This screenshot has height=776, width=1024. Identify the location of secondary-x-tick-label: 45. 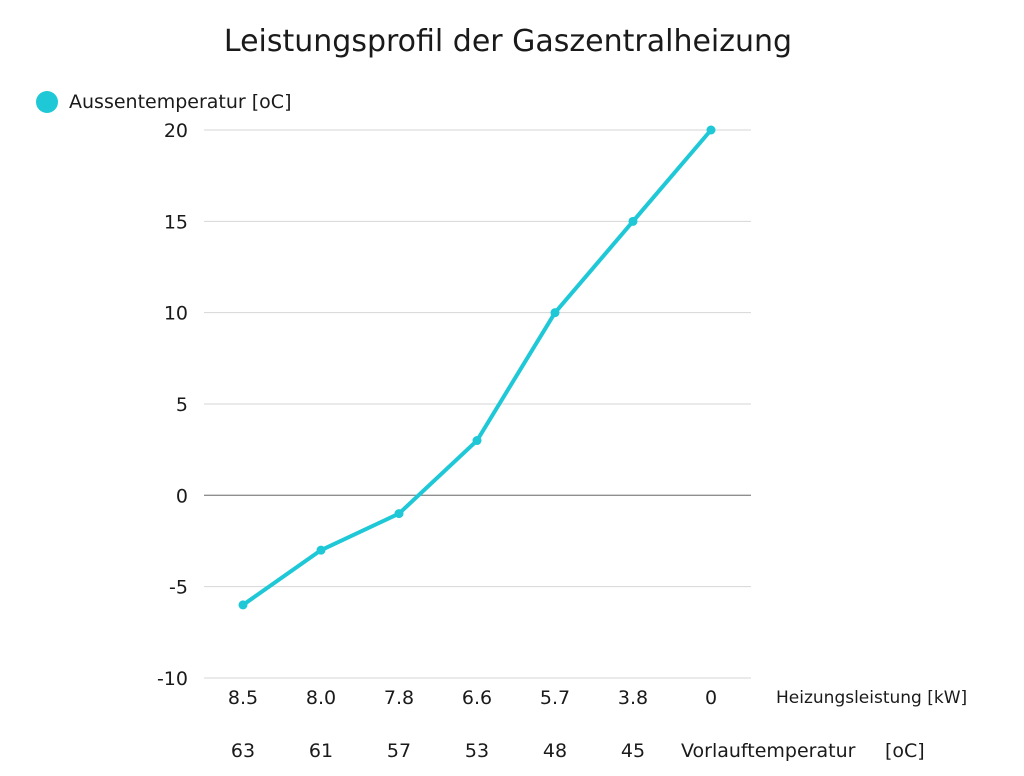
(633, 751).